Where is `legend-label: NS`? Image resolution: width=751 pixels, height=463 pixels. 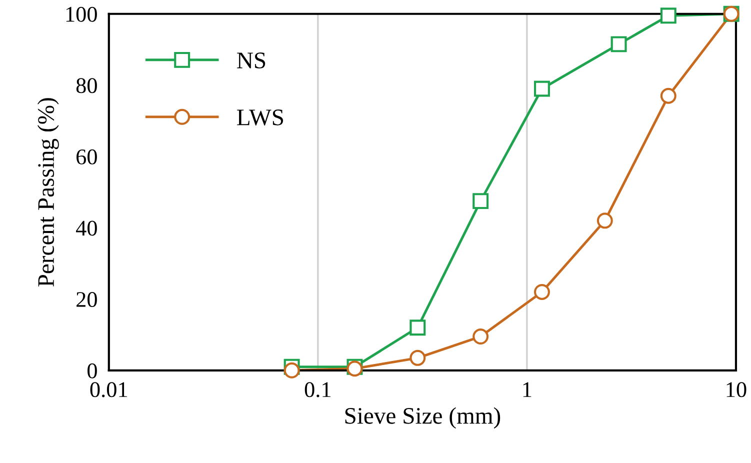 legend-label: NS is located at coordinates (251, 60).